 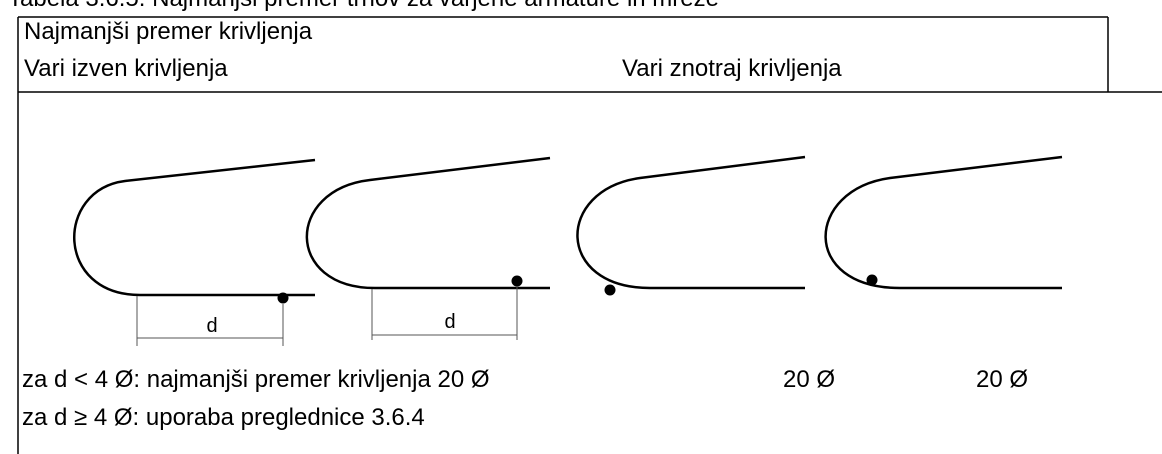 What do you see at coordinates (732, 68) in the screenshot?
I see `column-header: Vari znotraj krivljenja` at bounding box center [732, 68].